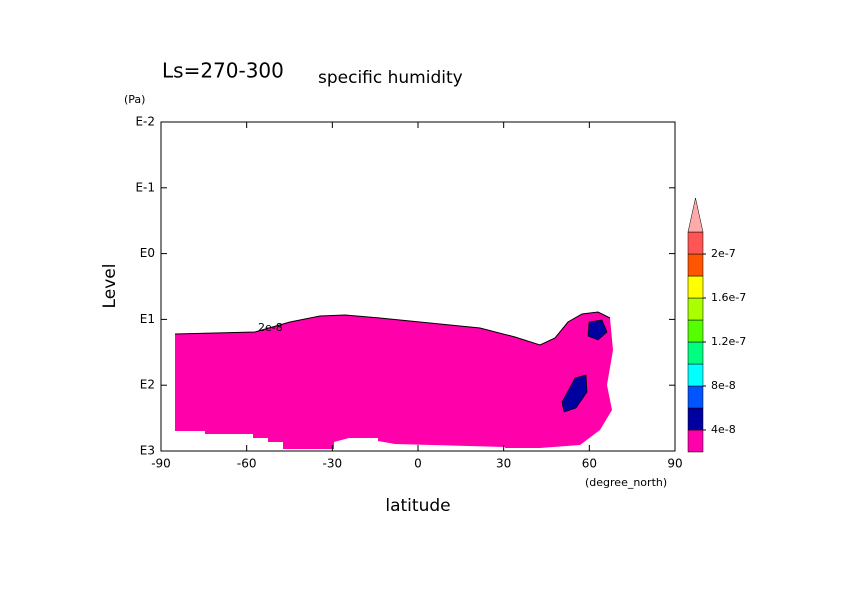  I want to click on y-tick-label: E-1, so click(145, 187).